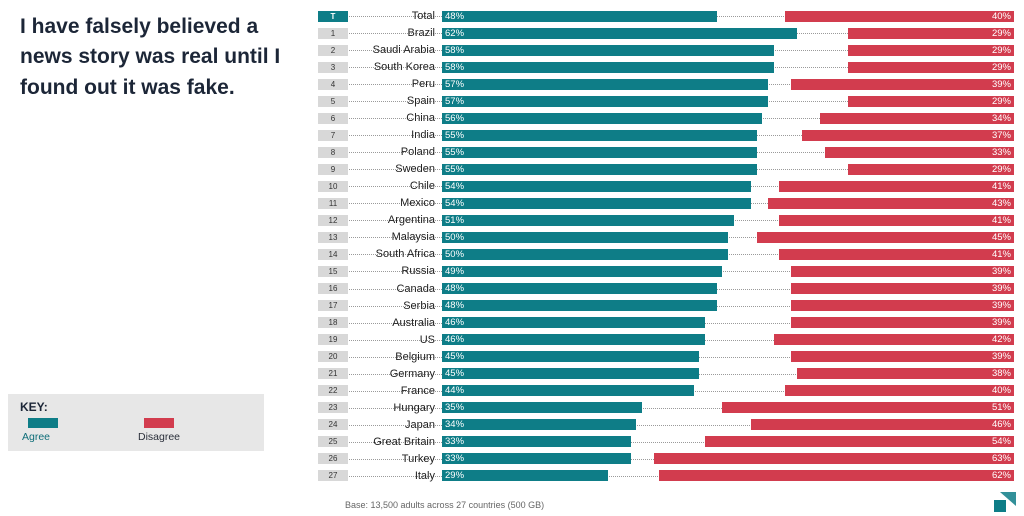 This screenshot has height=516, width=1024. Describe the element at coordinates (423, 135) in the screenshot. I see `row-country-label: India` at that location.